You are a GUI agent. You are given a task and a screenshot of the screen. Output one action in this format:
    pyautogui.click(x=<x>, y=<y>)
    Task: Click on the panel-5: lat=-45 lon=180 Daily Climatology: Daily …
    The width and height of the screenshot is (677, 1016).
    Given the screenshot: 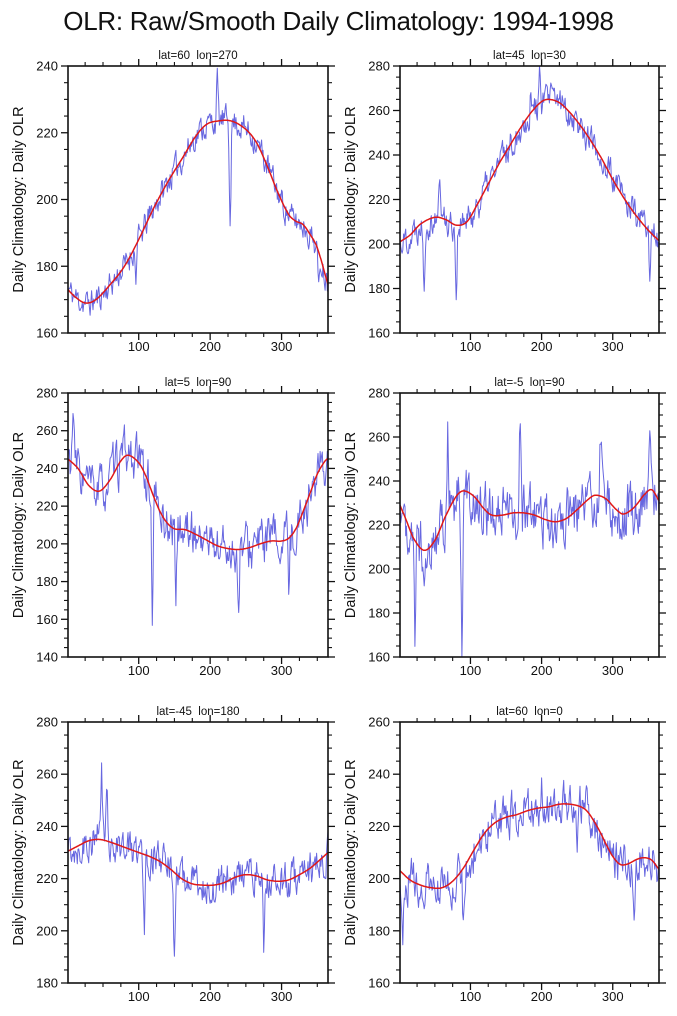 What is the action you would take?
    pyautogui.click(x=173, y=855)
    